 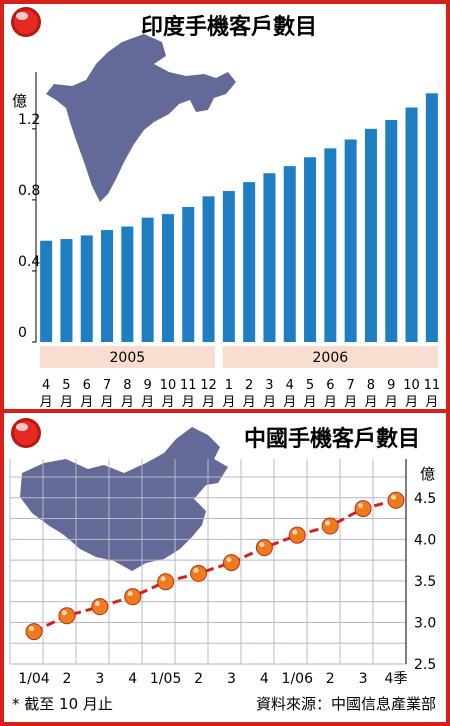 I want to click on y-tick-label: 0, so click(x=22, y=333).